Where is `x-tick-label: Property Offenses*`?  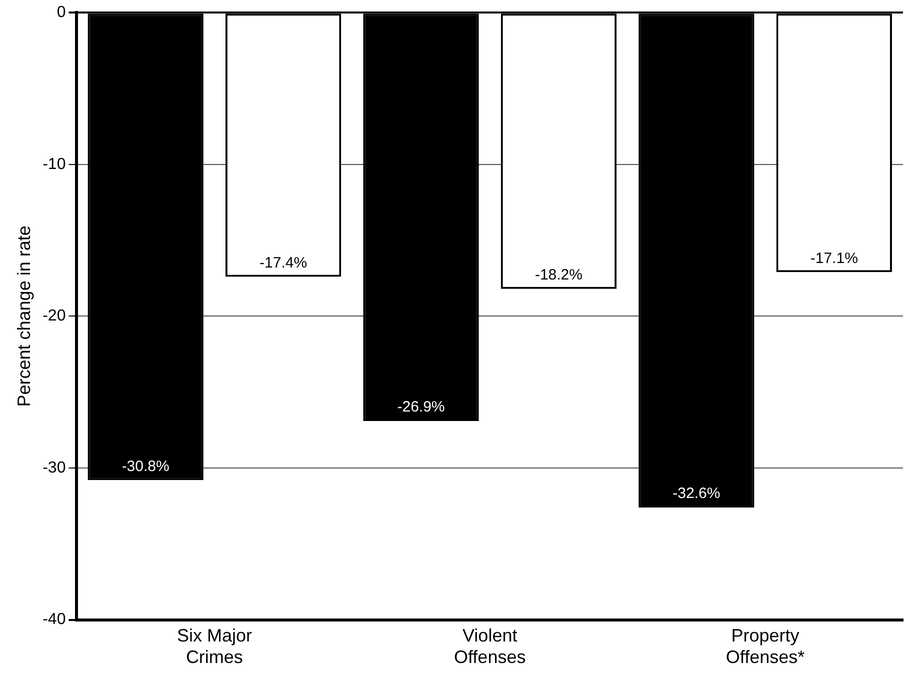
x-tick-label: Property Offenses* is located at coordinates (765, 647).